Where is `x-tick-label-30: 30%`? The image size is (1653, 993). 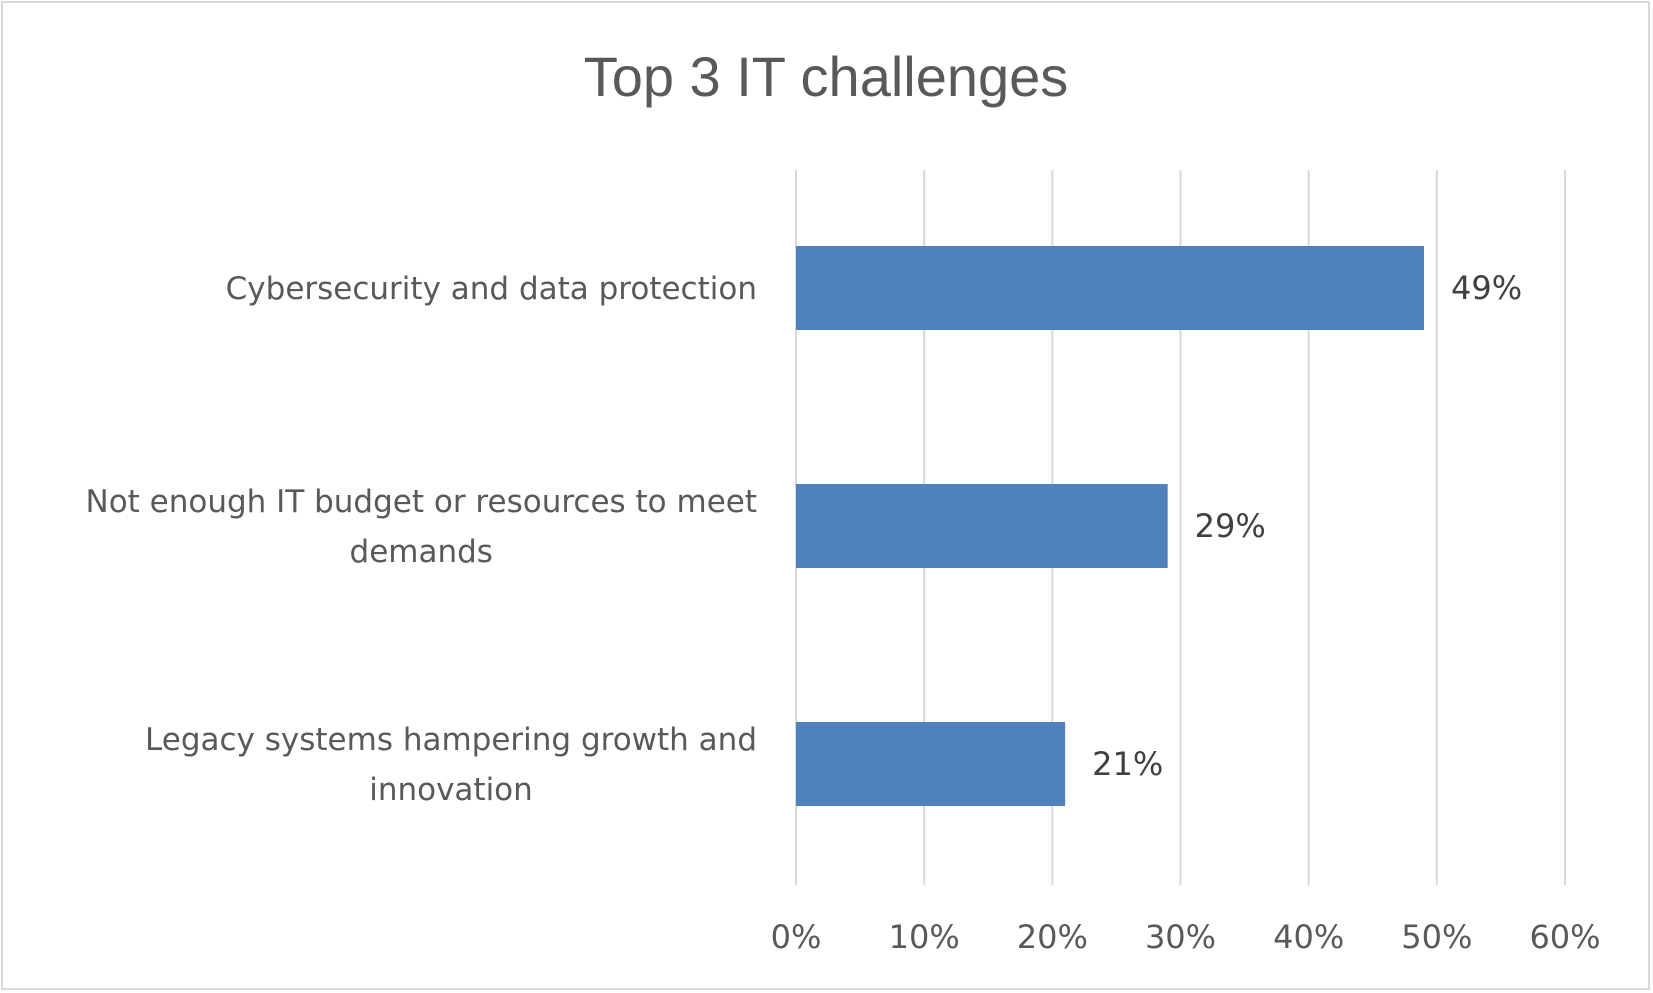
x-tick-label-30: 30% is located at coordinates (1180, 937).